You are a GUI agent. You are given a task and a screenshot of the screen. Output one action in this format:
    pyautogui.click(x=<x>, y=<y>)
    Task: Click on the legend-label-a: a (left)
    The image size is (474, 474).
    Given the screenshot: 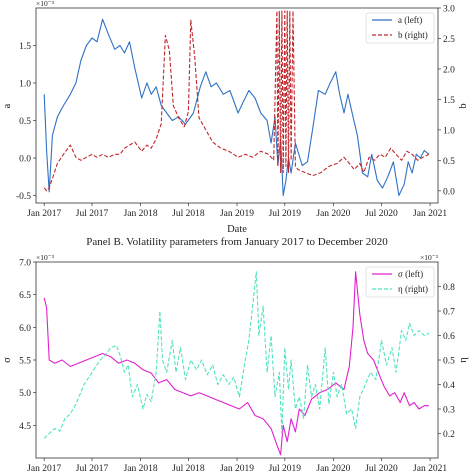 What is the action you would take?
    pyautogui.click(x=410, y=20)
    